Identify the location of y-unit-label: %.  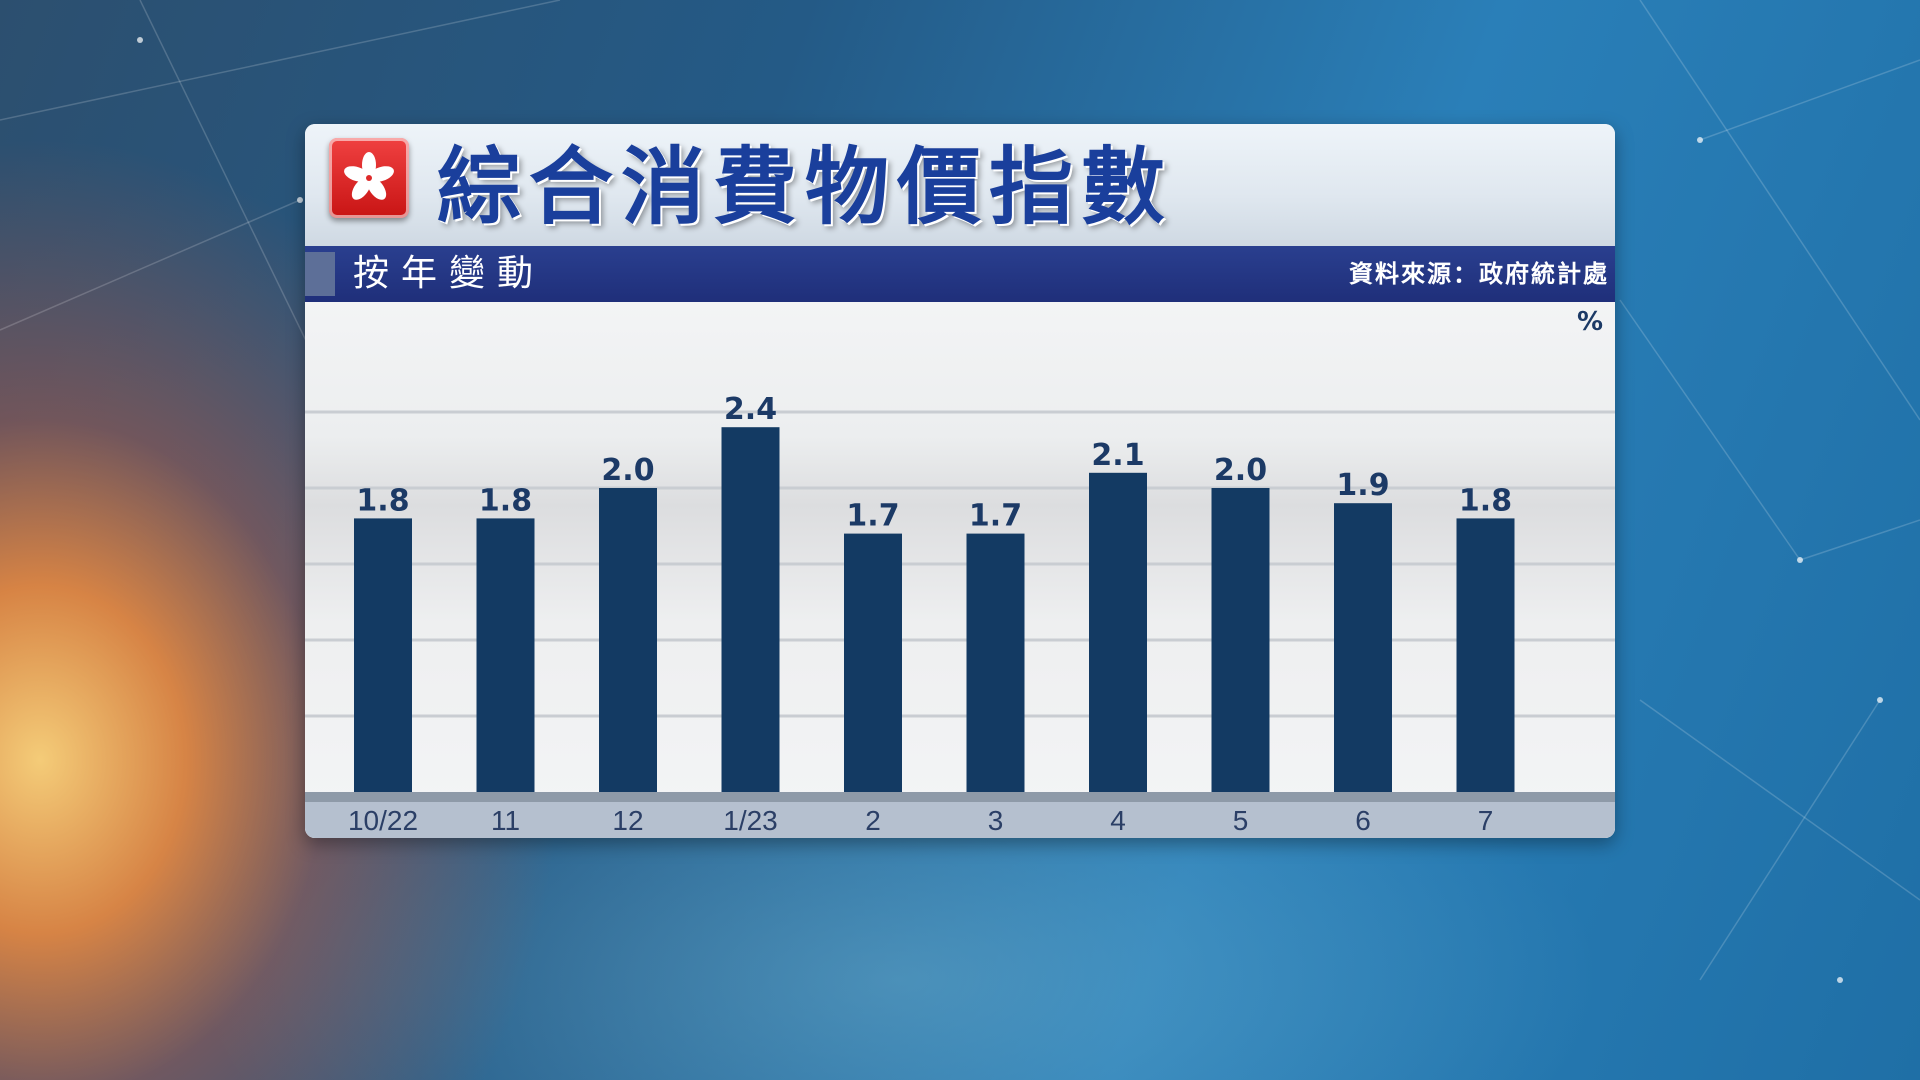
(1590, 322).